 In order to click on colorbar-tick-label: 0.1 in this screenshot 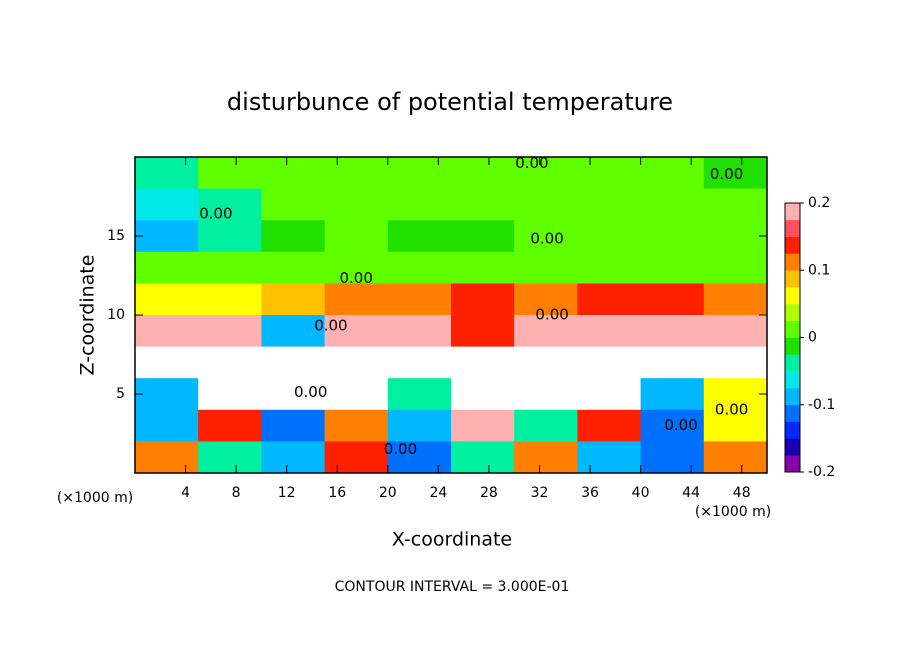, I will do `click(819, 270)`.